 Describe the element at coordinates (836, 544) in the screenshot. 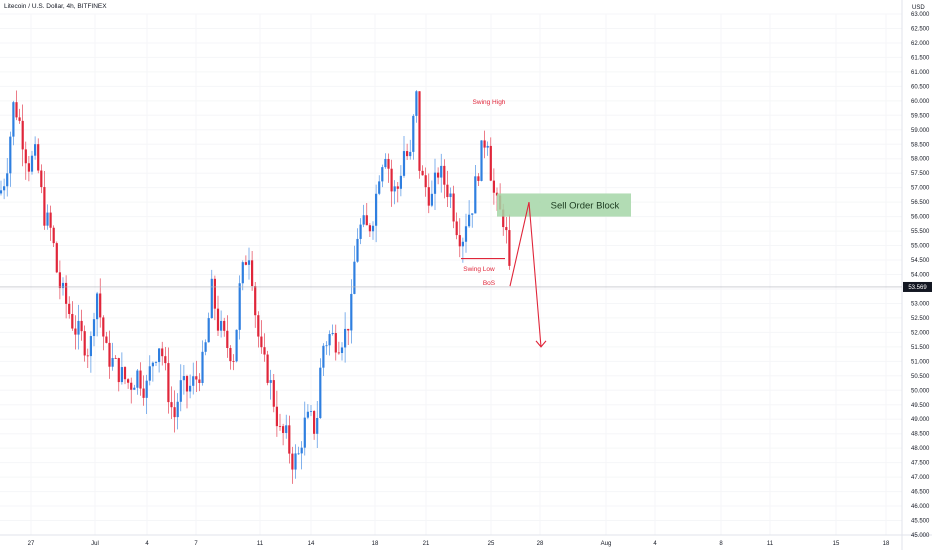

I see `x-tick-label: 15` at that location.